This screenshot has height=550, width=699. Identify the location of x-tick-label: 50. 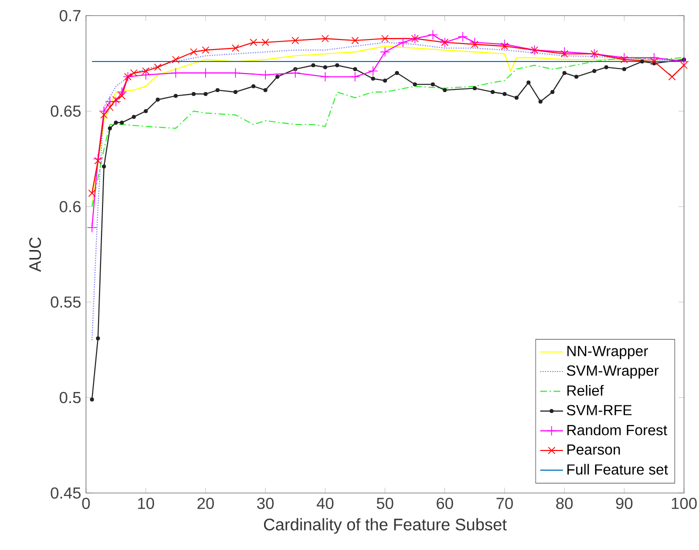
(385, 504).